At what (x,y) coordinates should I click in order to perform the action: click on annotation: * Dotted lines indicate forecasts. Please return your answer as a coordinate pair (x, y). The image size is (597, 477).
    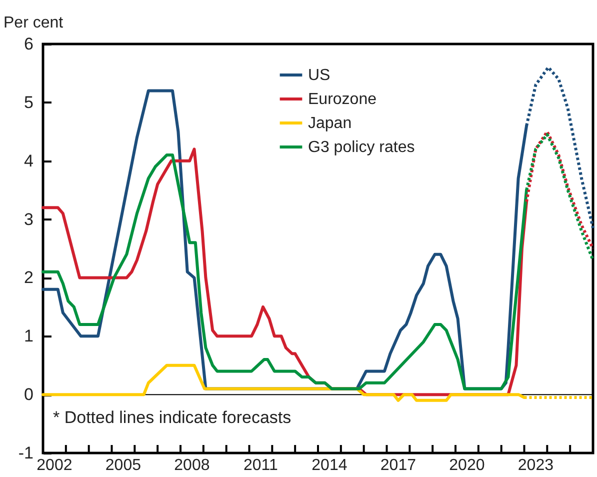
    Looking at the image, I should click on (172, 417).